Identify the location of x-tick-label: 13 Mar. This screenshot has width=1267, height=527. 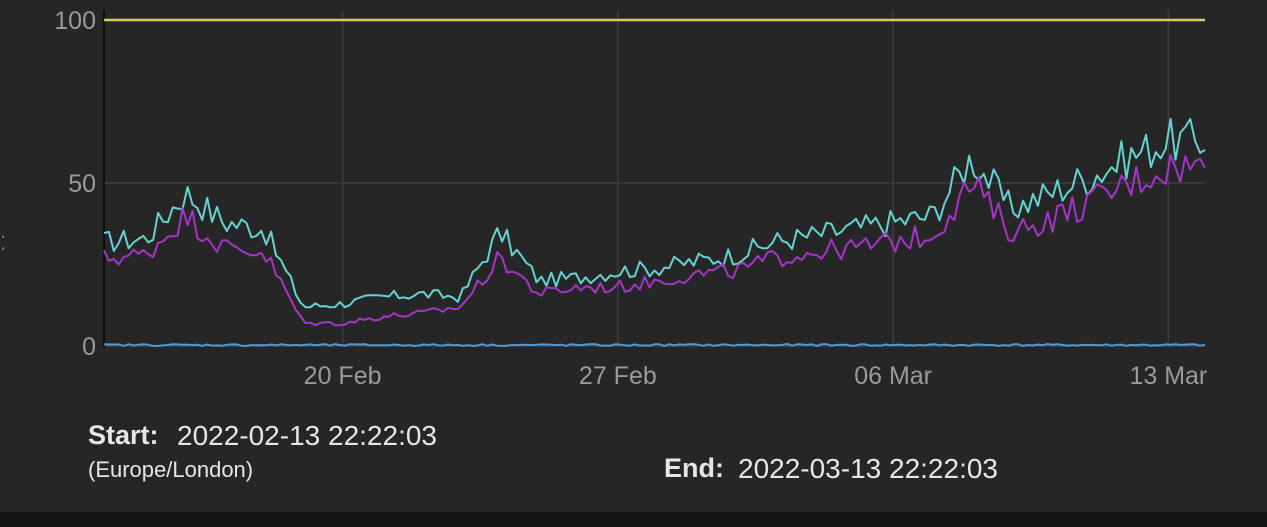
(1168, 376).